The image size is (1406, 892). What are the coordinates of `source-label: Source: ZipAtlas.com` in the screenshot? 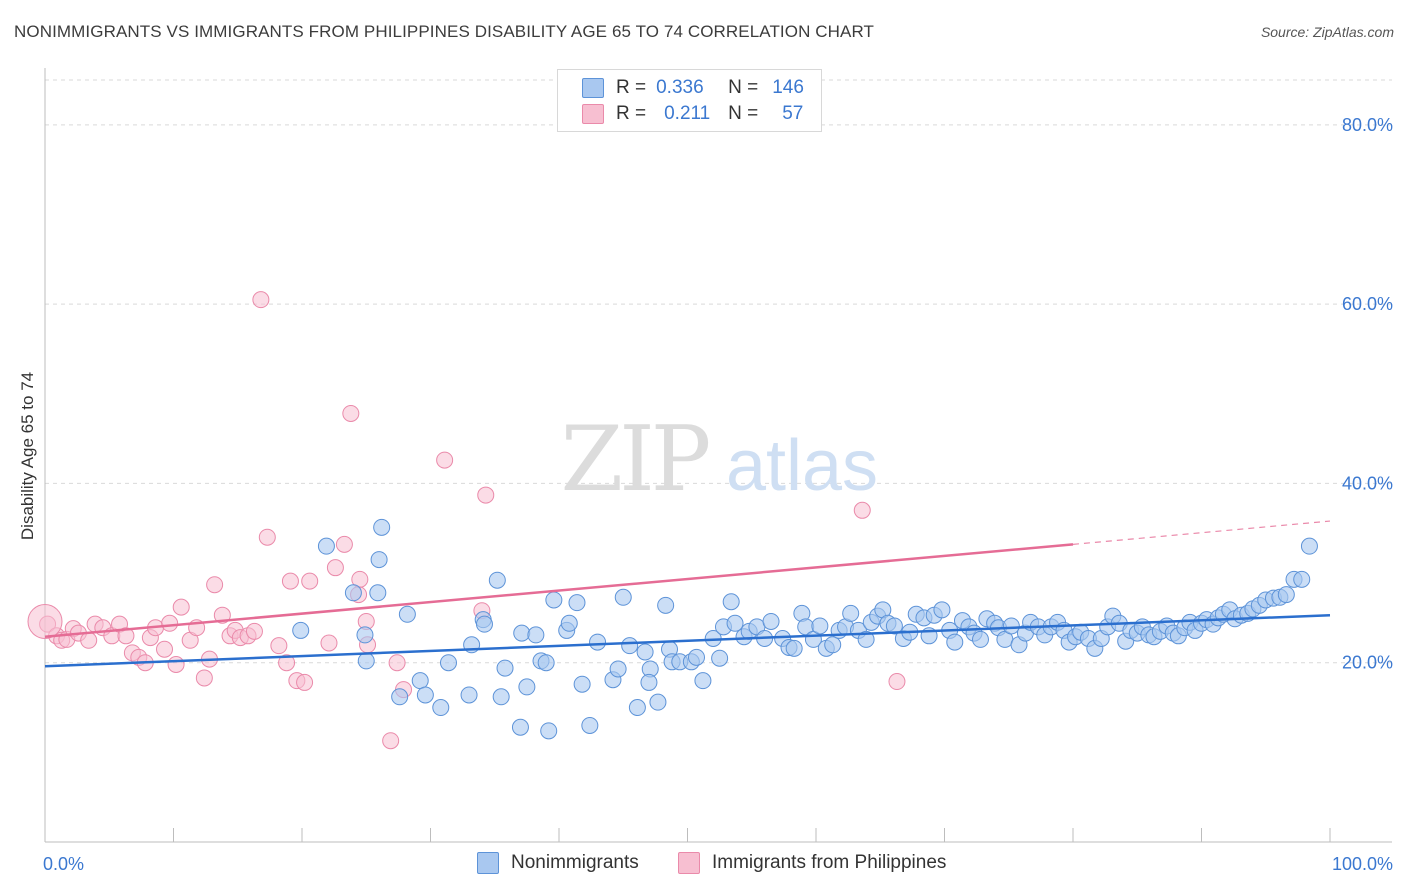 It's located at (1327, 32).